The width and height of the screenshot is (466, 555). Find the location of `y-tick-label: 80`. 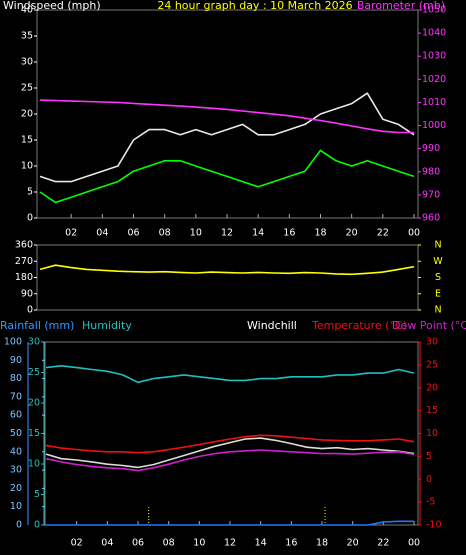

y-tick-label: 80 is located at coordinates (16, 378).